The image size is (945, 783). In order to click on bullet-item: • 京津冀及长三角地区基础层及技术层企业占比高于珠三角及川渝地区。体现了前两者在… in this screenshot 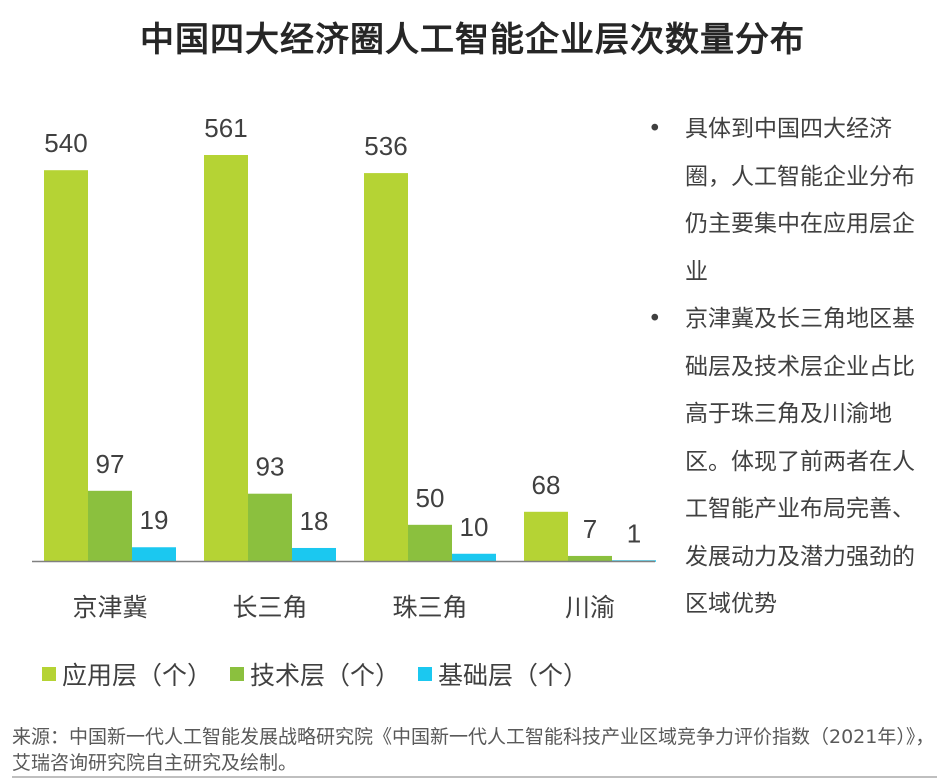, I will do `click(790, 462)`.